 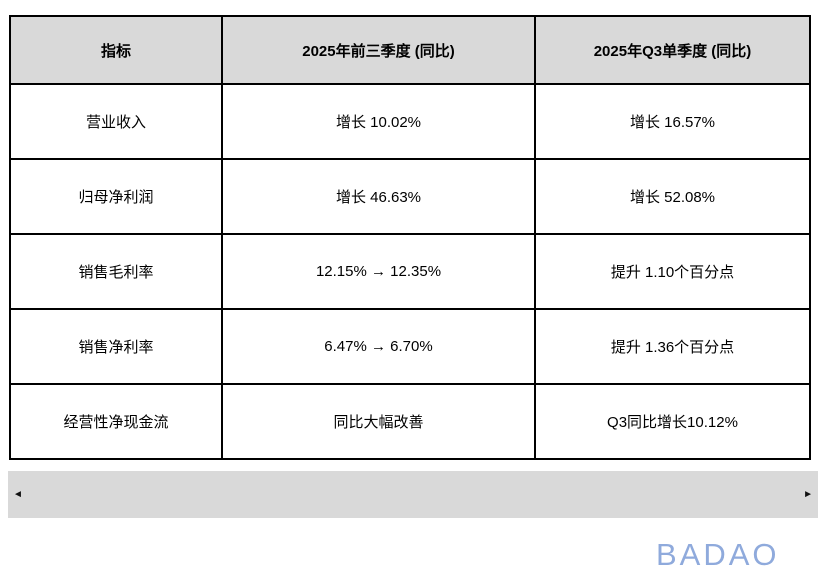 What do you see at coordinates (378, 121) in the screenshot?
I see `cell-ytd: 增长 10.02%` at bounding box center [378, 121].